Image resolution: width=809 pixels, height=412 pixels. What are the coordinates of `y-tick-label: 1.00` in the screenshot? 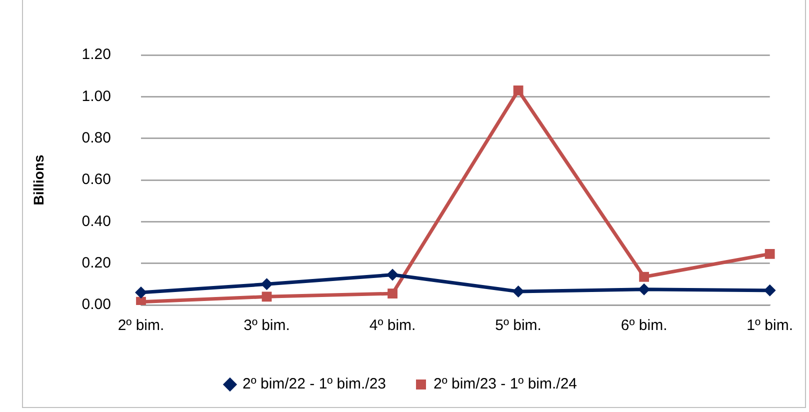 It's located at (96, 96).